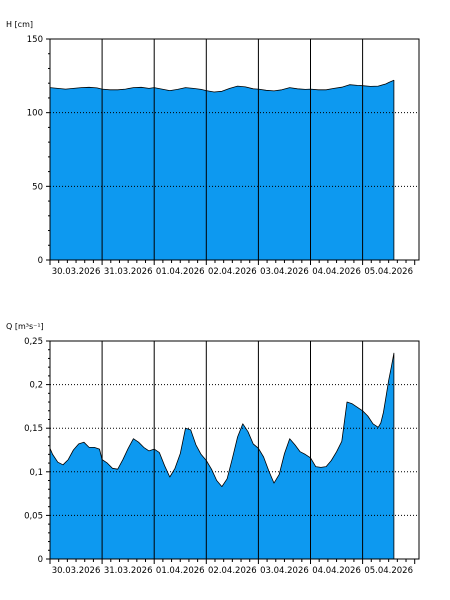 The image size is (450, 600). What do you see at coordinates (33, 516) in the screenshot?
I see `y-tick-label: 0,05` at bounding box center [33, 516].